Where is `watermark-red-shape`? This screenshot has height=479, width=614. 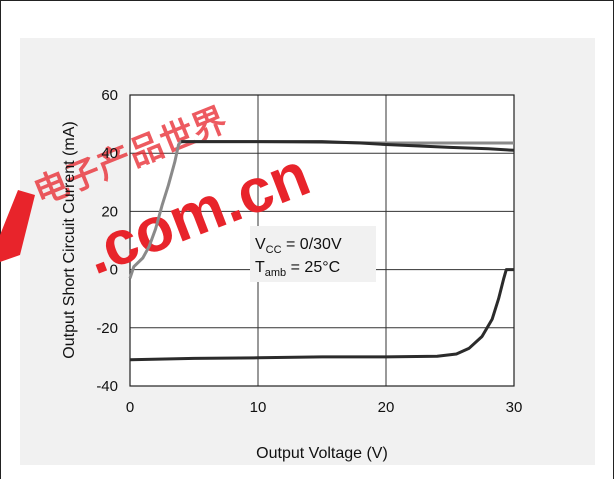 watermark-red-shape is located at coordinates (17, 226).